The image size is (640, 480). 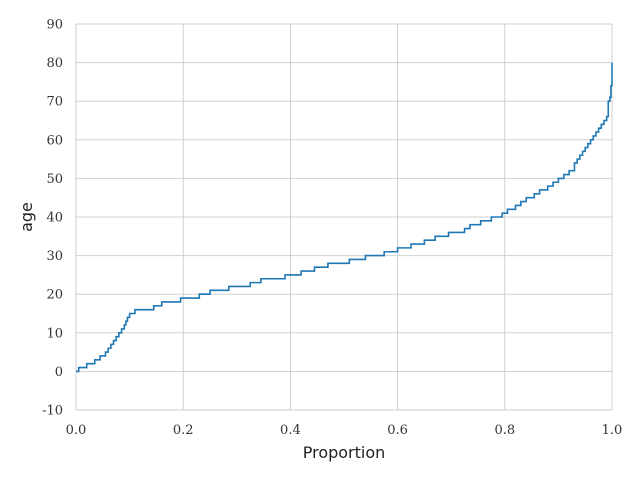 What do you see at coordinates (59, 372) in the screenshot?
I see `y-tick-label: 0` at bounding box center [59, 372].